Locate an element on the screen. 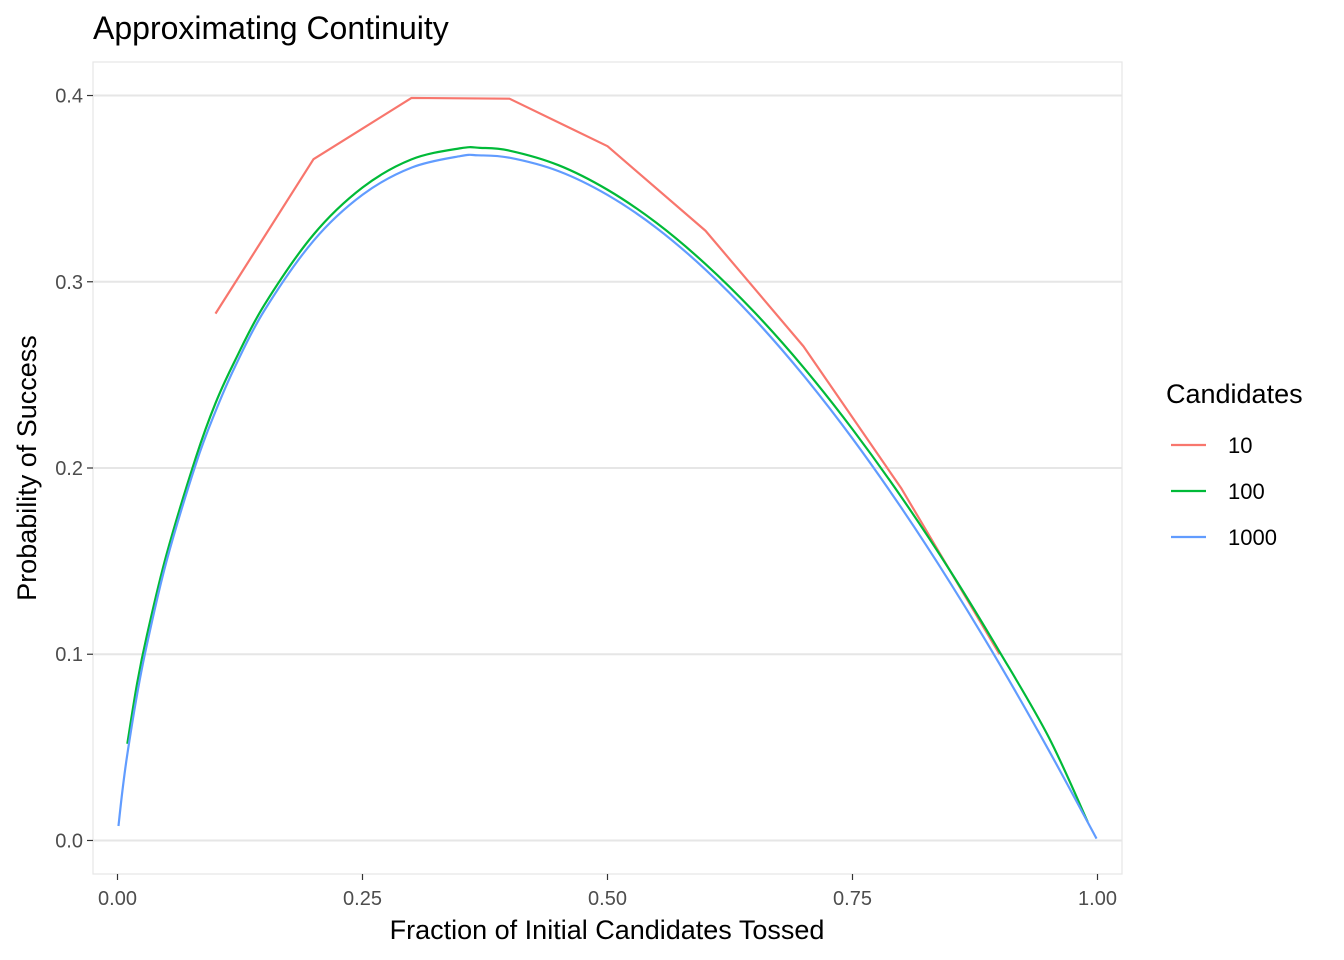 This screenshot has height=960, width=1344. x-tick-label-0: 0.00 is located at coordinates (117, 899).